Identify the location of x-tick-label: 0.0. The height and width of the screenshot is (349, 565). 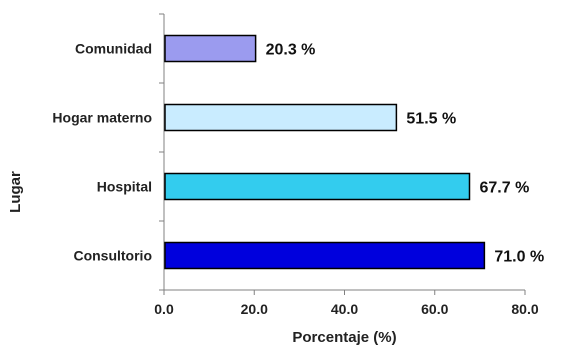
(164, 309).